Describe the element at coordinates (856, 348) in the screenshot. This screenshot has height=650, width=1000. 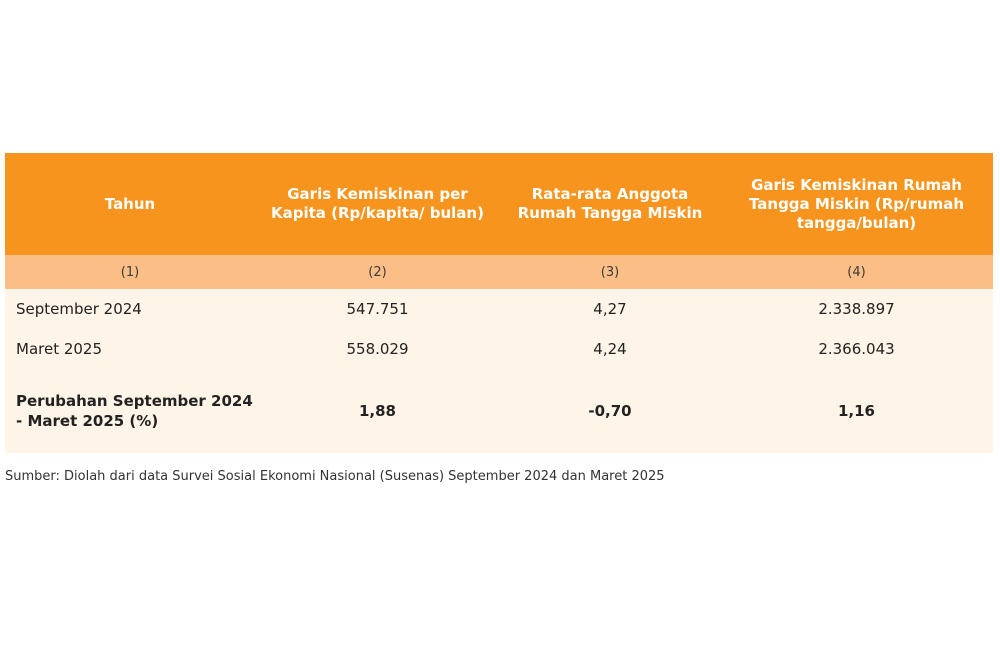
I see `table-cell: 2.366.043` at that location.